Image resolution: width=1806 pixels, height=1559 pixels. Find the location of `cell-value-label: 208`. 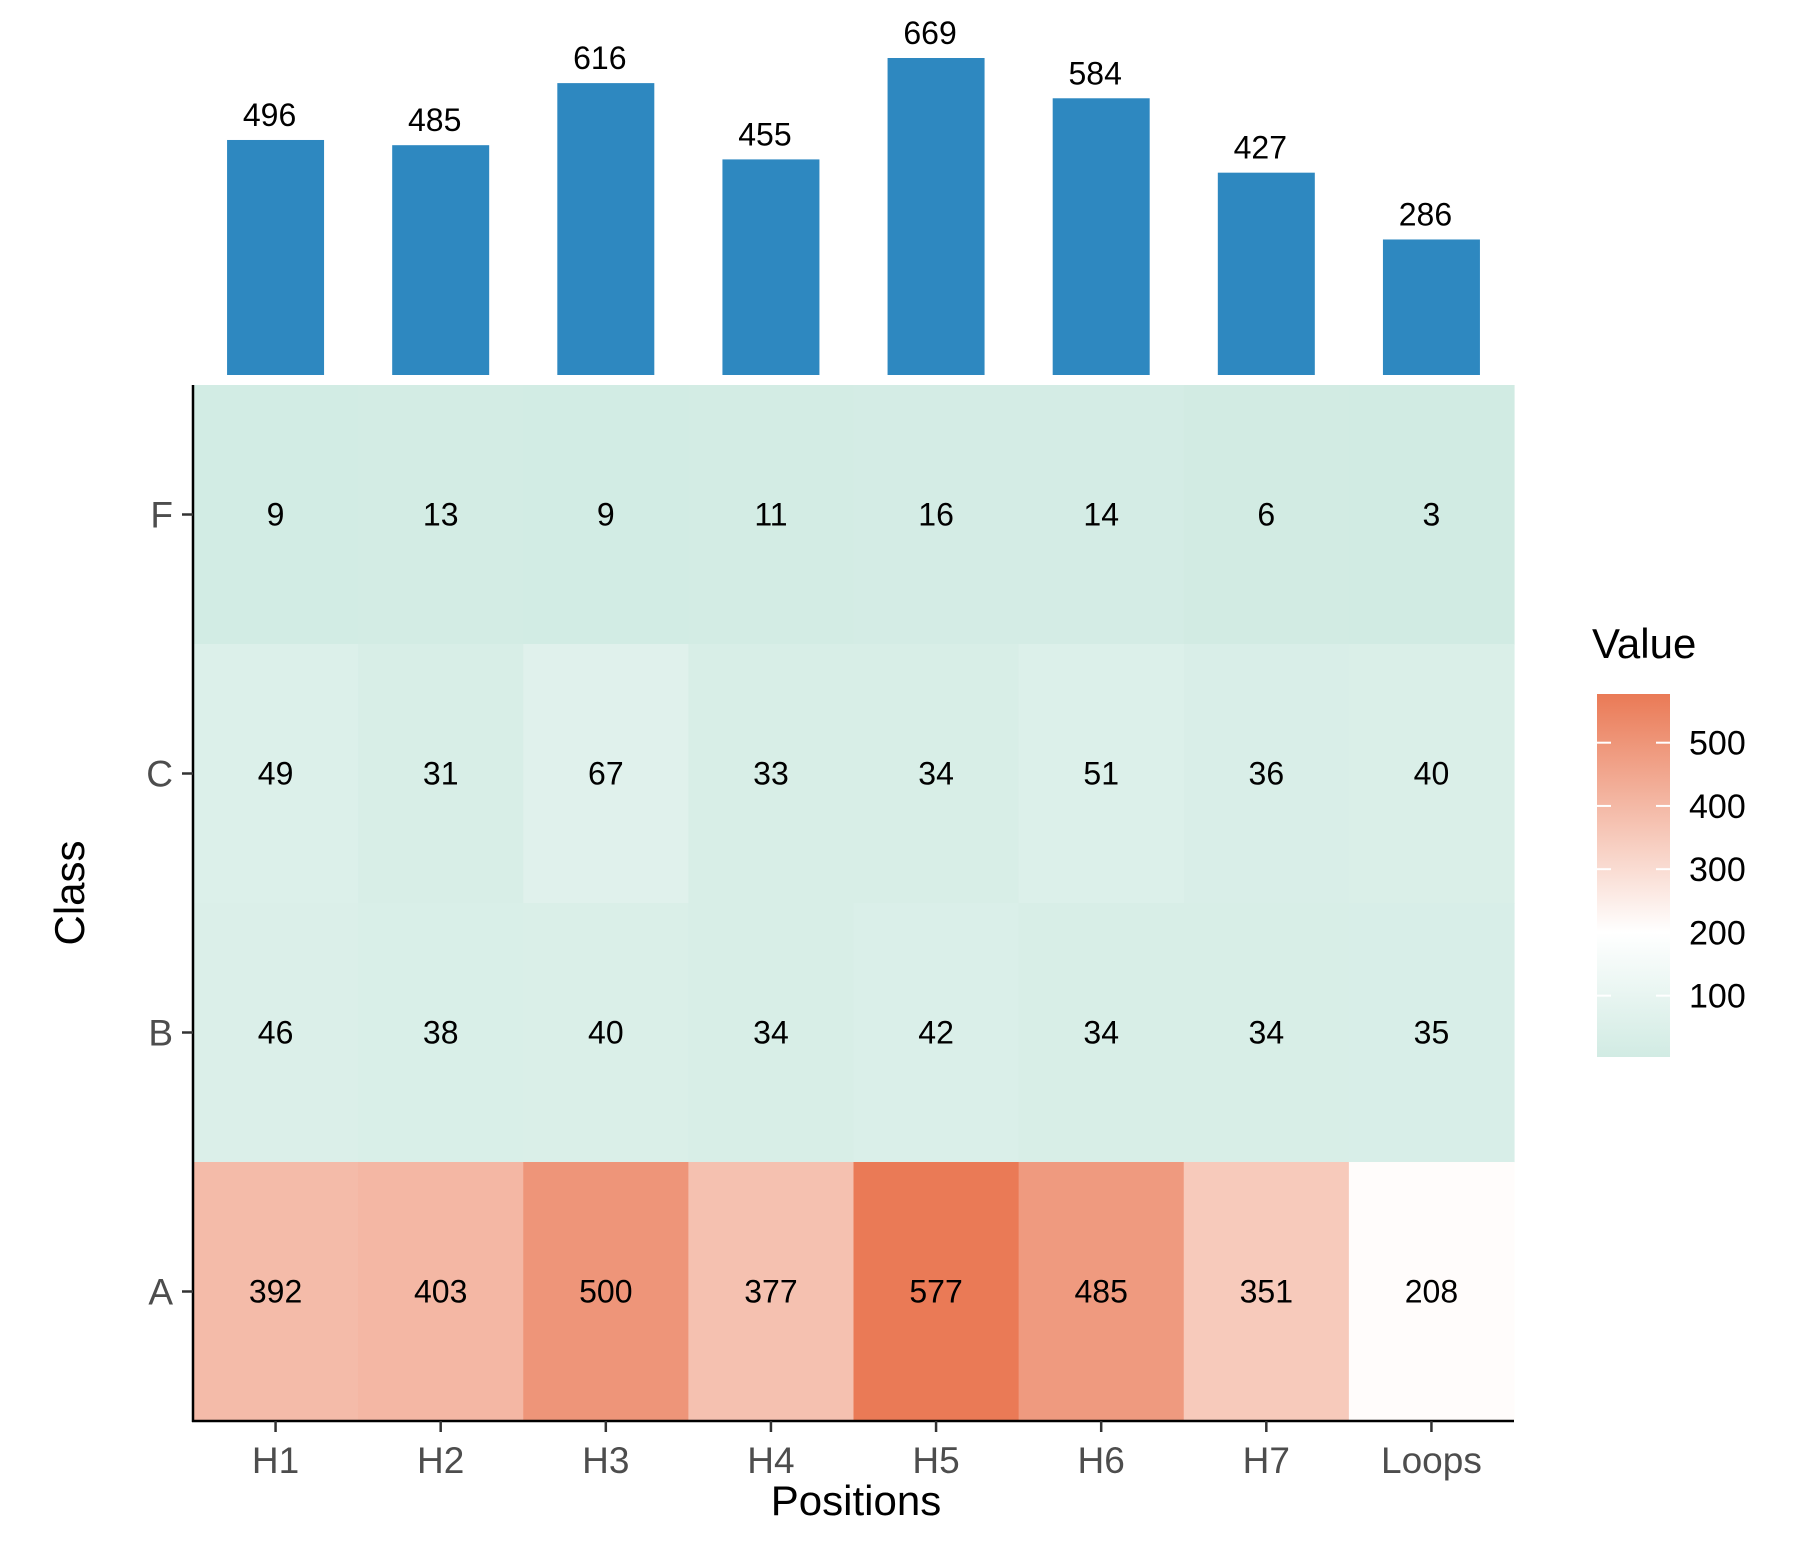

cell-value-label: 208 is located at coordinates (1431, 1292).